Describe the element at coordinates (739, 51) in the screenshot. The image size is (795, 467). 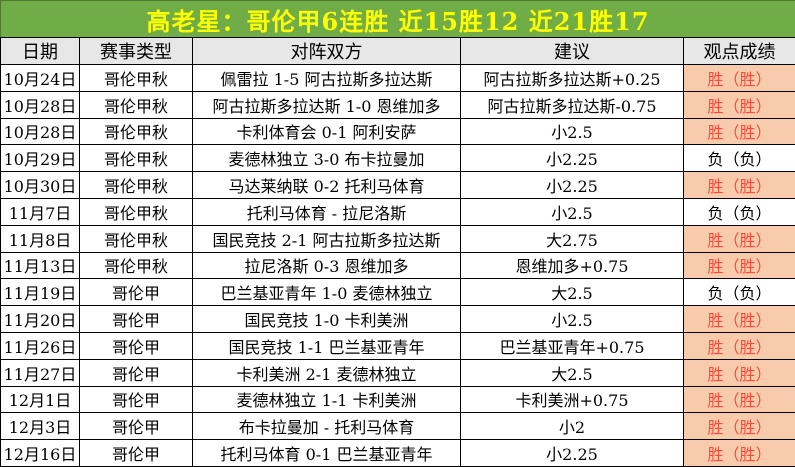
I see `column-header-result: 观点成绩` at that location.